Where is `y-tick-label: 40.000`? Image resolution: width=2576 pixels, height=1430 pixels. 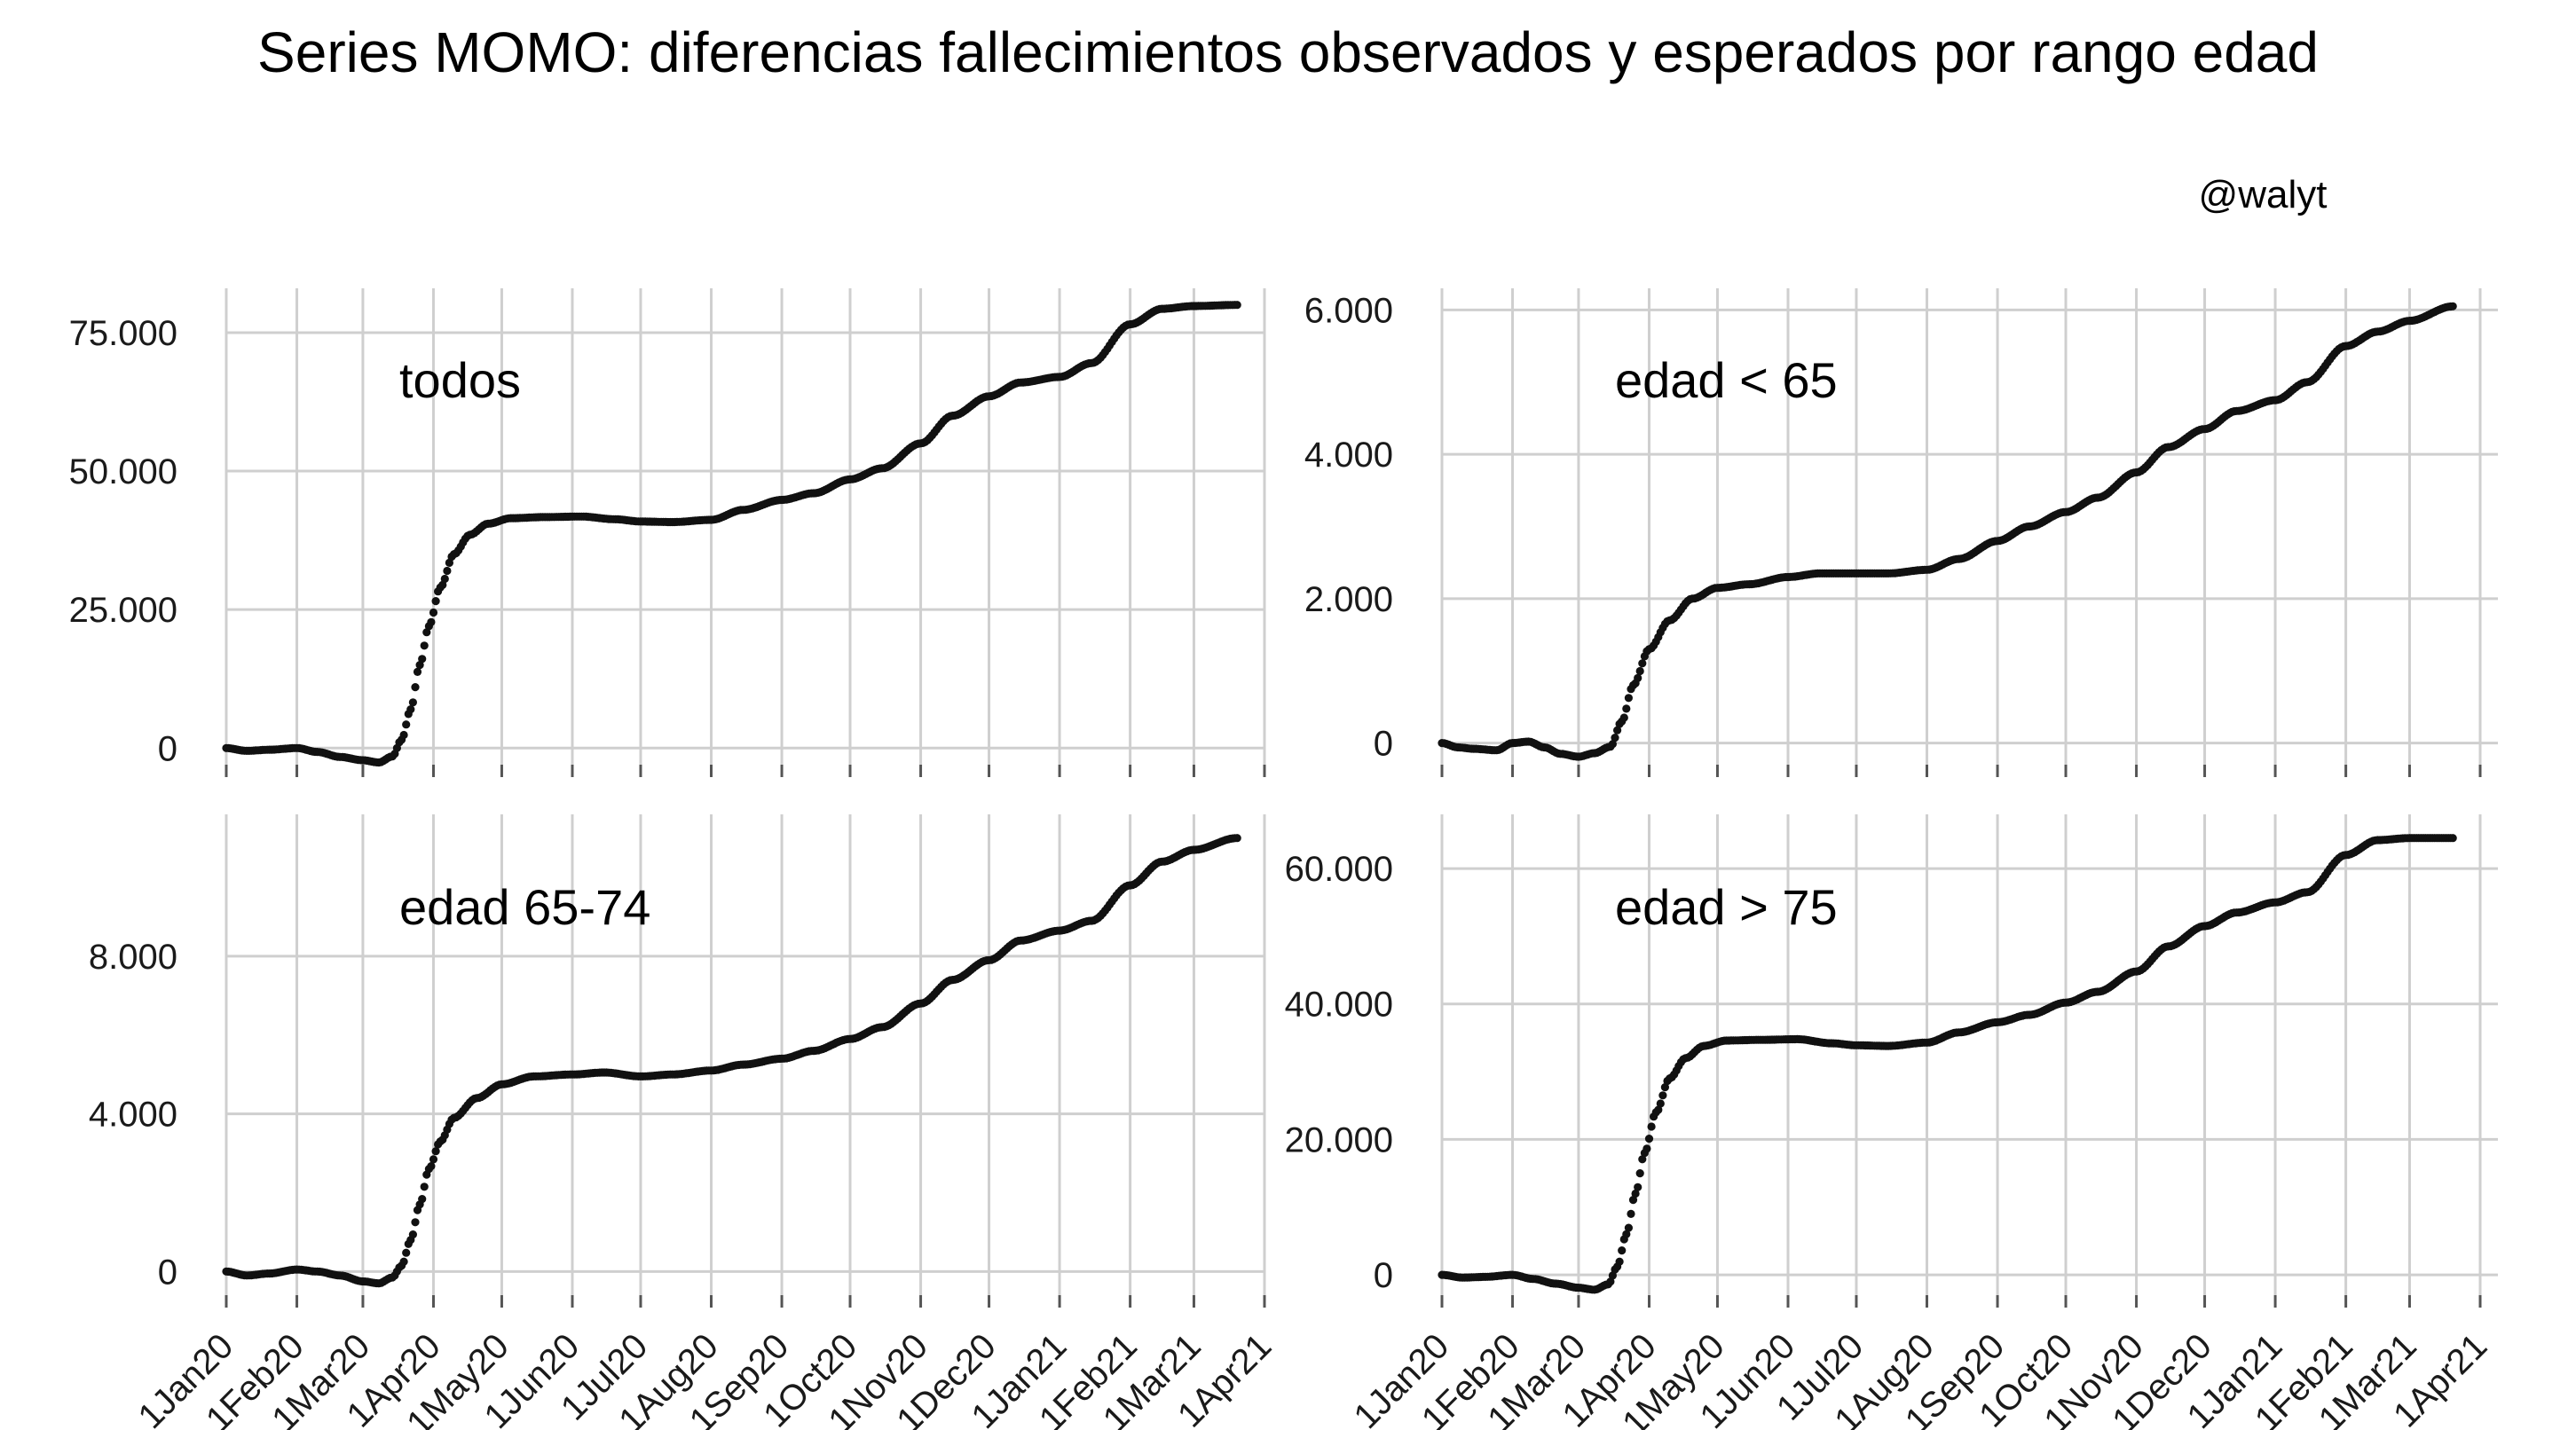
y-tick-label: 40.000 is located at coordinates (1339, 1005).